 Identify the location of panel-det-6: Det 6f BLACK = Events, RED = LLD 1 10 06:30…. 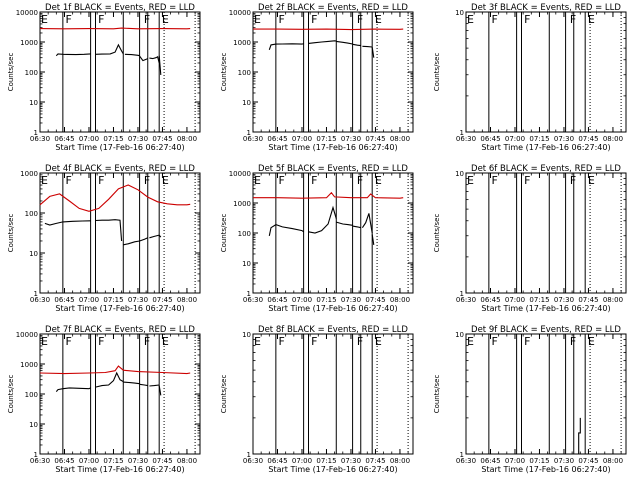
(530, 238).